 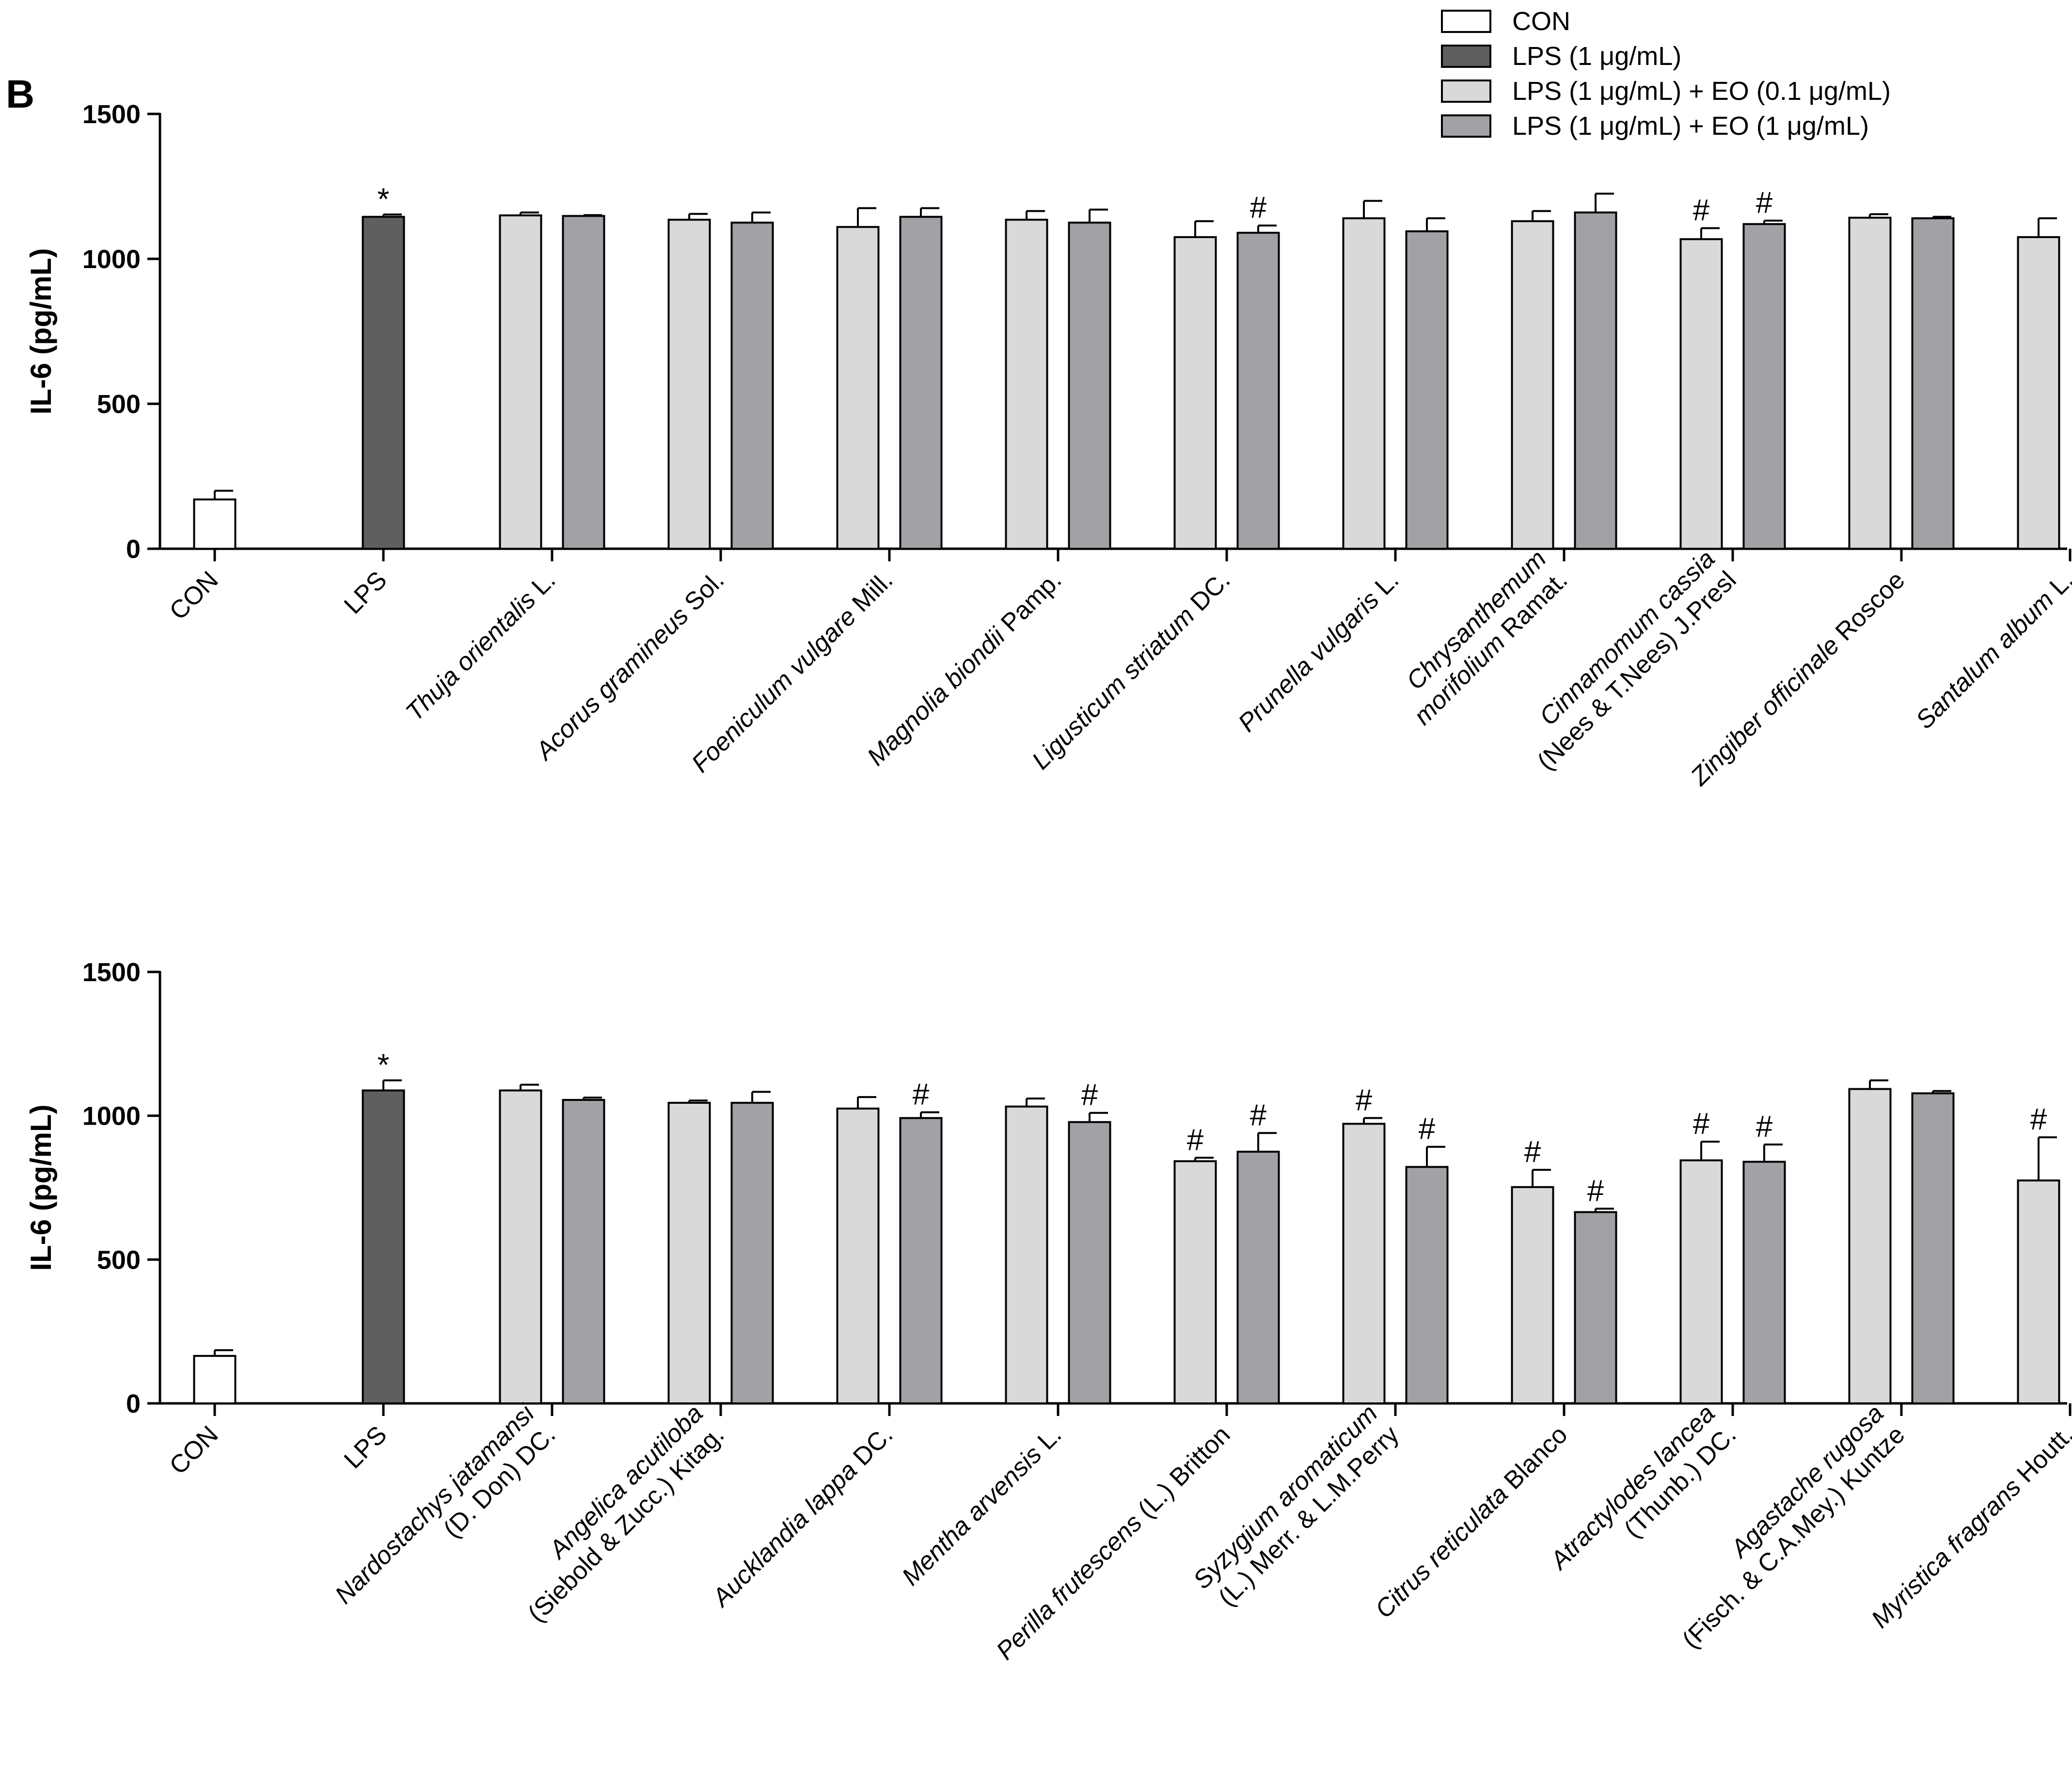 I want to click on x-tick-label-line: (Nees & T.Nees) J.Presl, so click(x=1637, y=671).